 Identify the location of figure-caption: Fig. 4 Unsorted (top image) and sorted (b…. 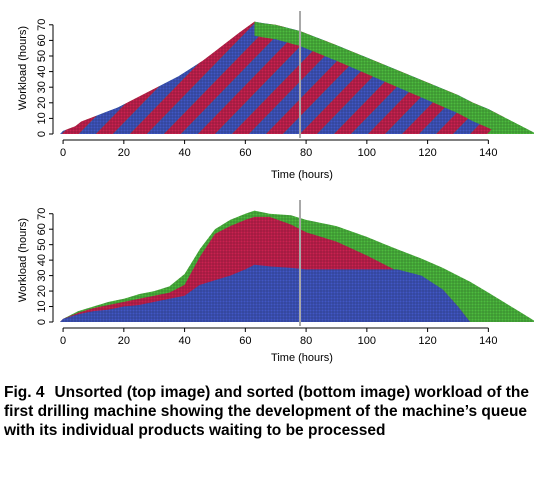
(278, 411).